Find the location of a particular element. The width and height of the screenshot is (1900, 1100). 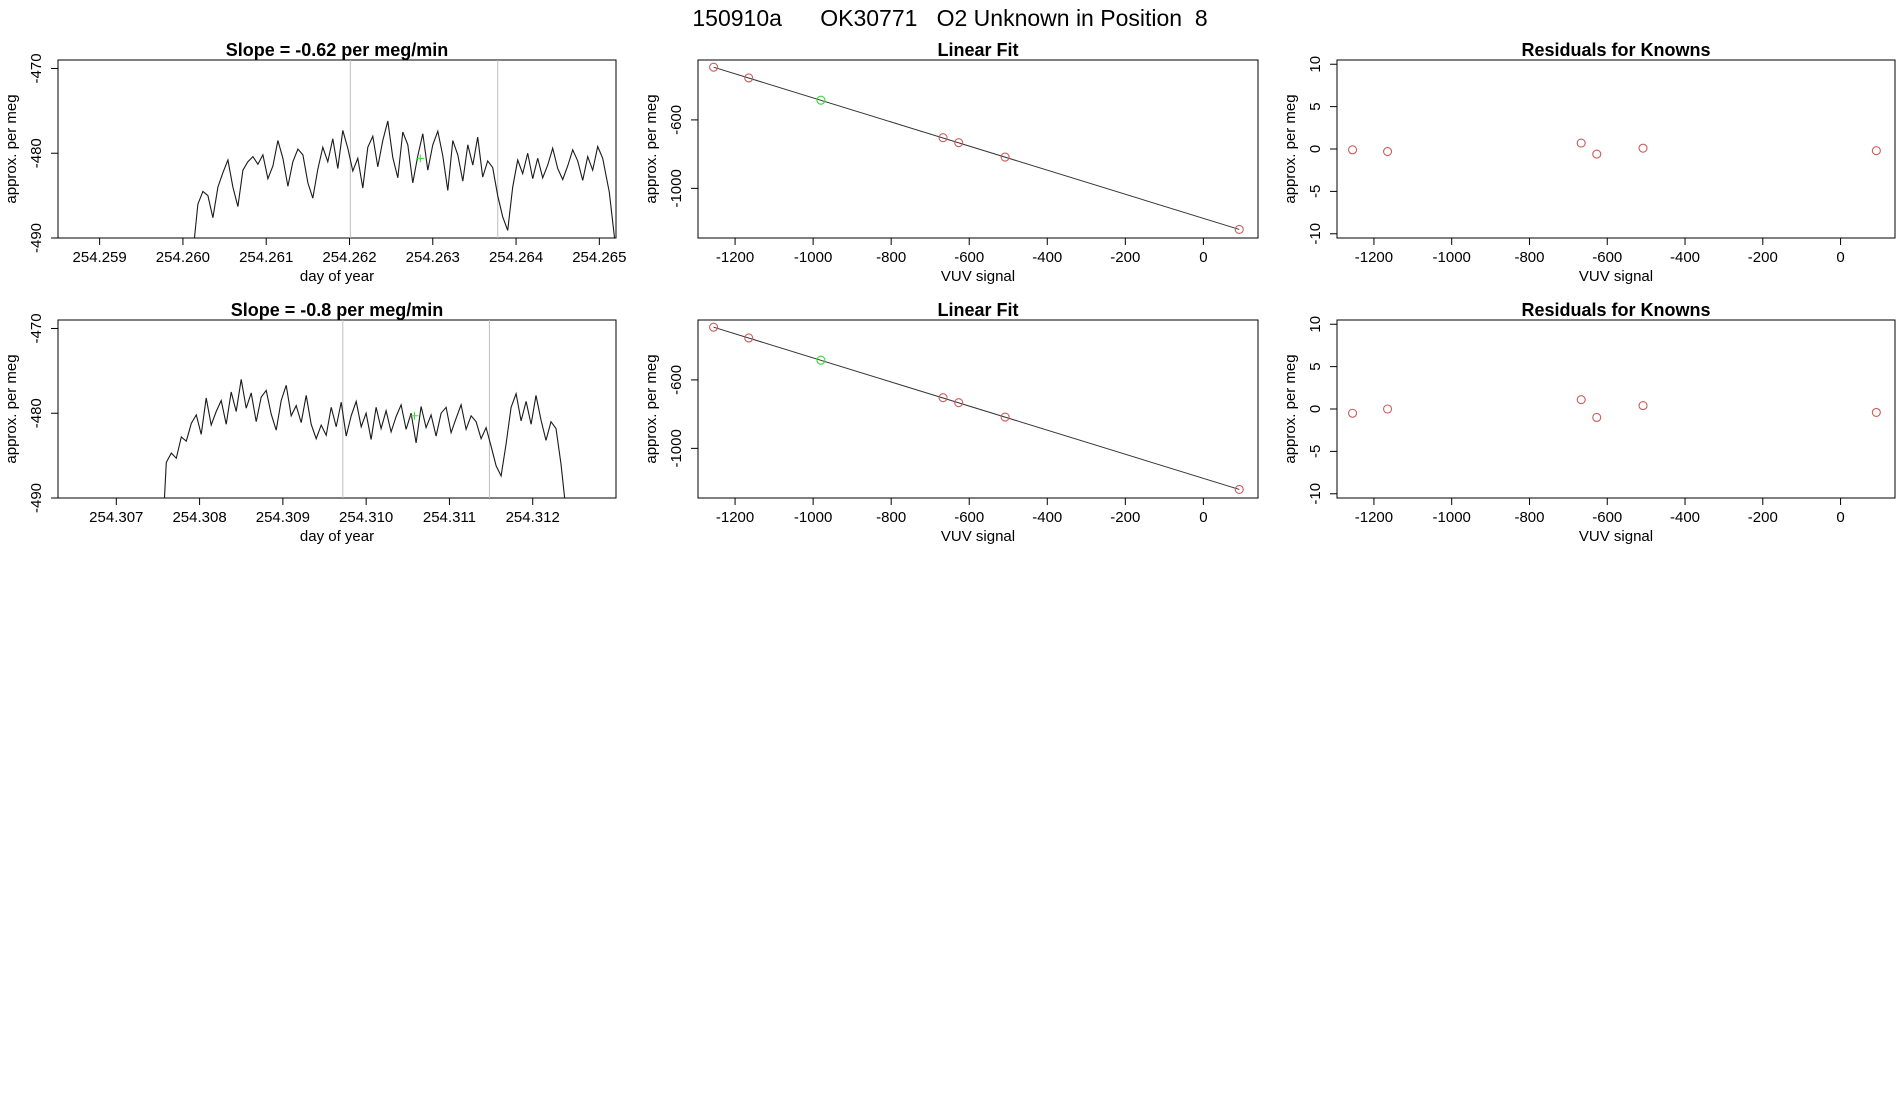

x-tick-label: 254.310 is located at coordinates (366, 517).